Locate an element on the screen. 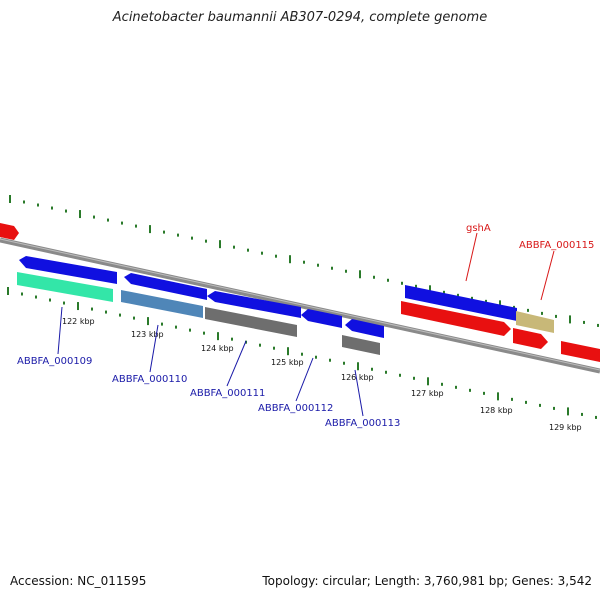 This screenshot has height=600, width=600. gene-ABBFA_000115-red is located at coordinates (530, 338).